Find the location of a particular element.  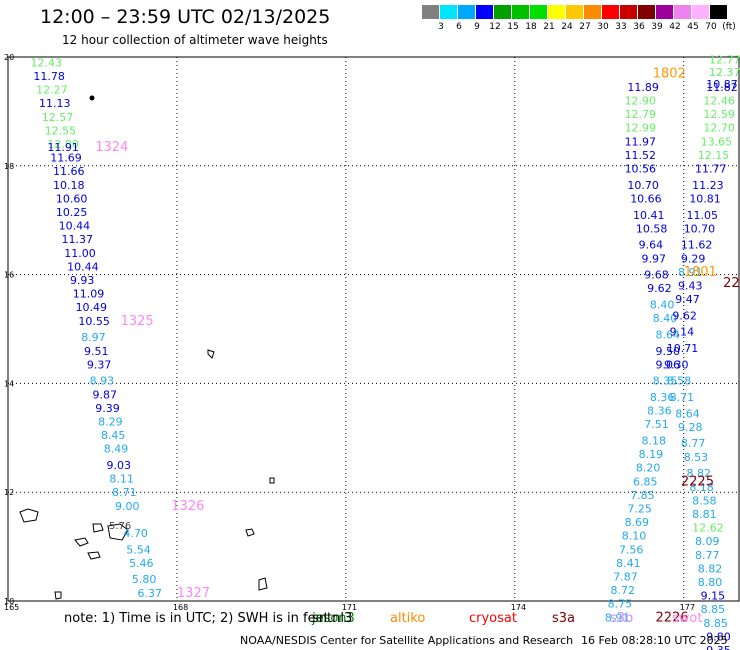

scale-label: 18 is located at coordinates (531, 27).